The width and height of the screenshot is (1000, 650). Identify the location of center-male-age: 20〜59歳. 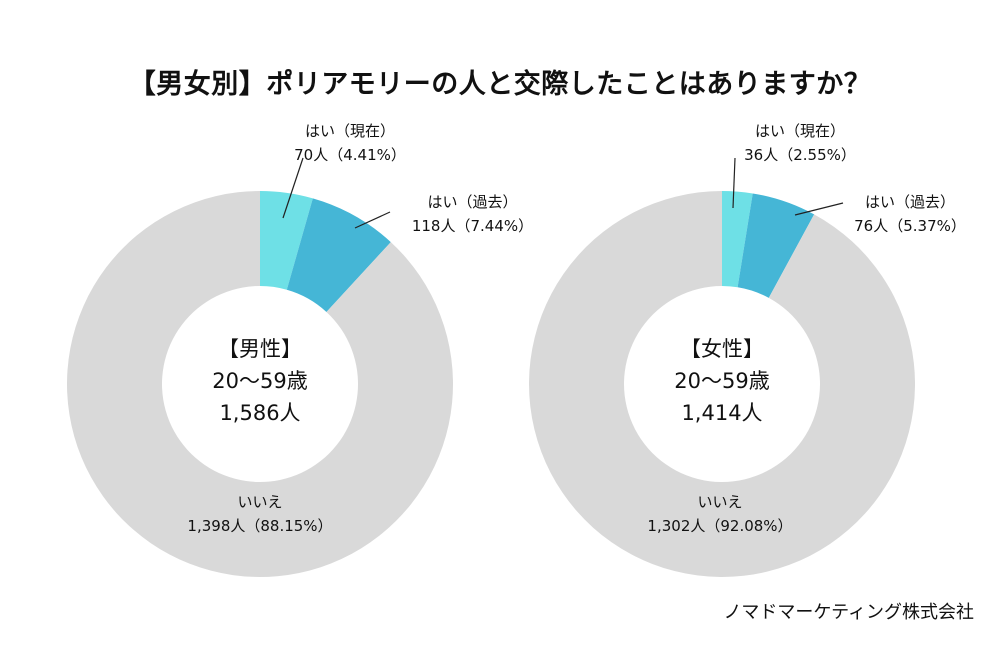
(260, 381).